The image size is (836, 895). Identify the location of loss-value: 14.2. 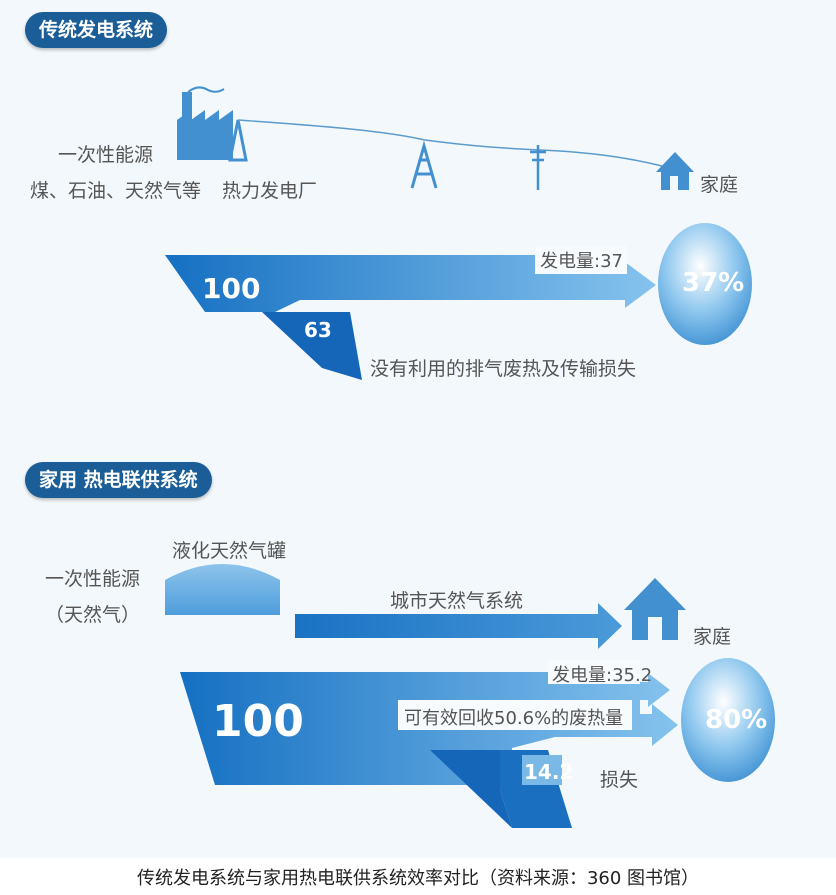
(549, 772).